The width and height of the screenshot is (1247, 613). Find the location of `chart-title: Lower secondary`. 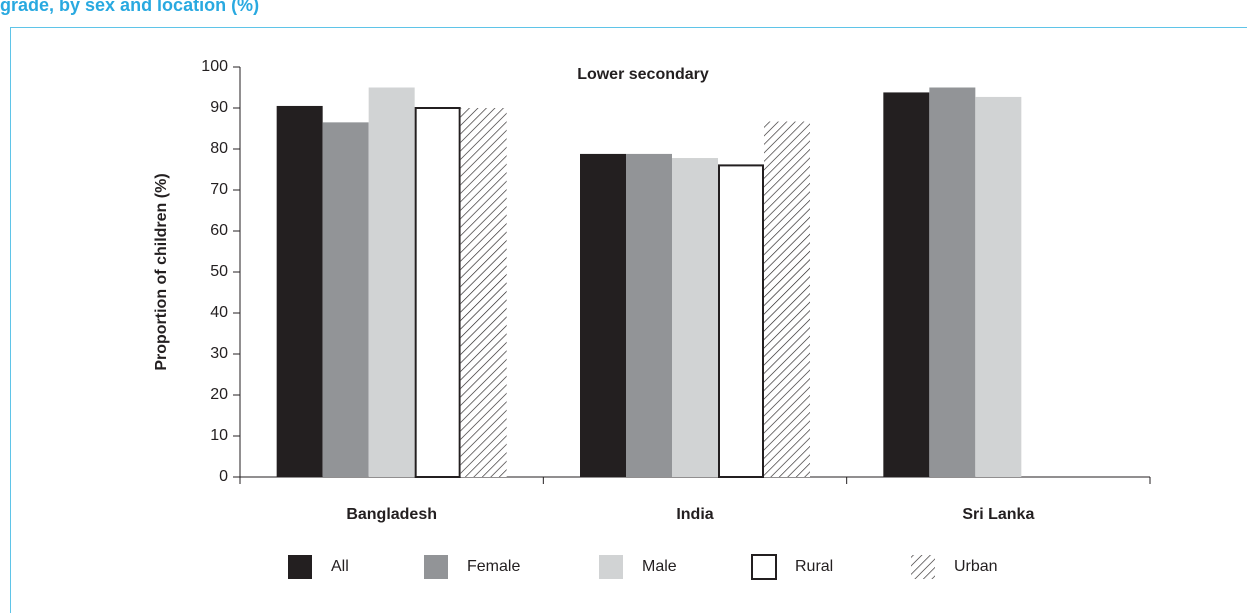

chart-title: Lower secondary is located at coordinates (643, 74).